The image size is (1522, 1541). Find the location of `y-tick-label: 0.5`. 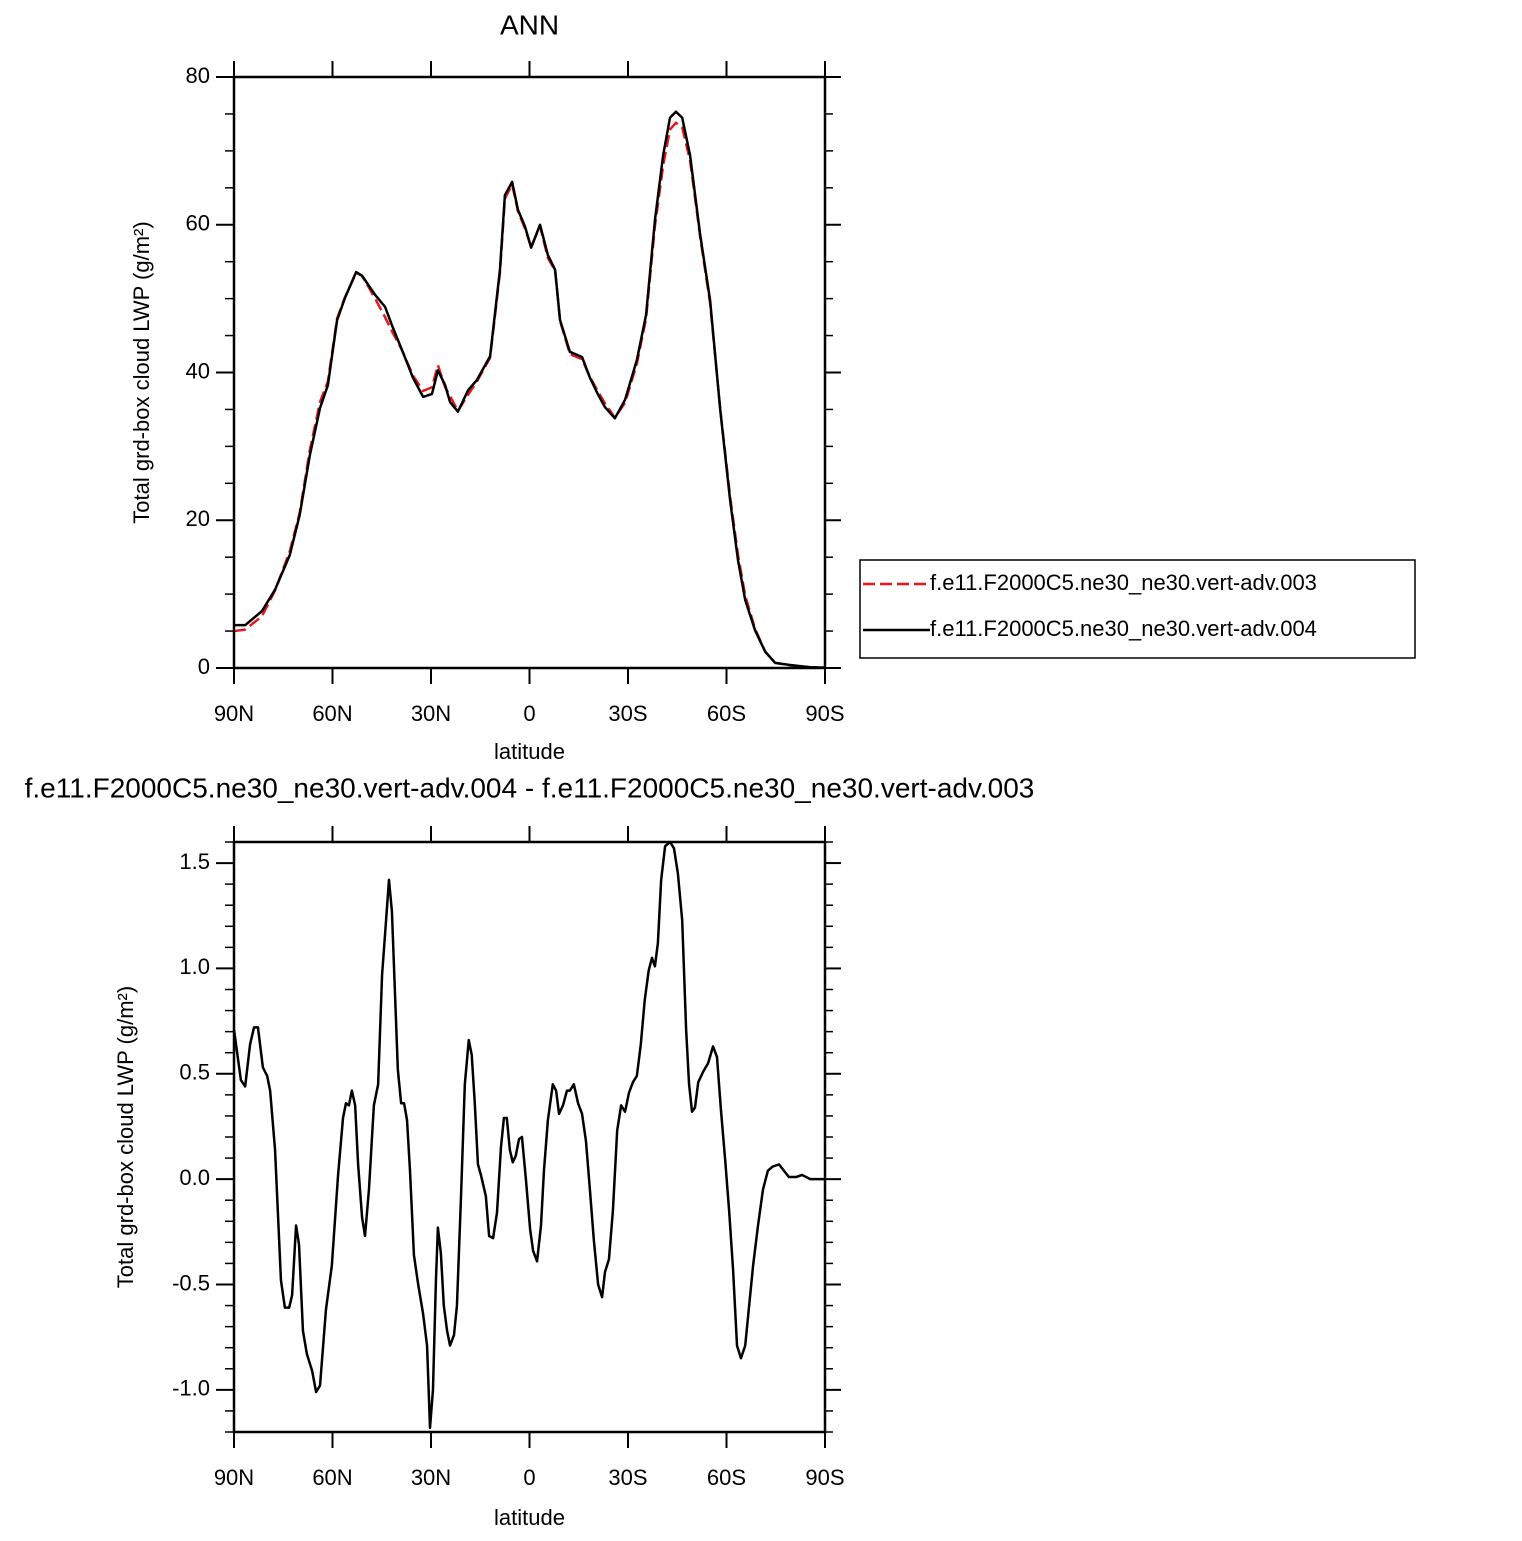

y-tick-label: 0.5 is located at coordinates (194, 1072).